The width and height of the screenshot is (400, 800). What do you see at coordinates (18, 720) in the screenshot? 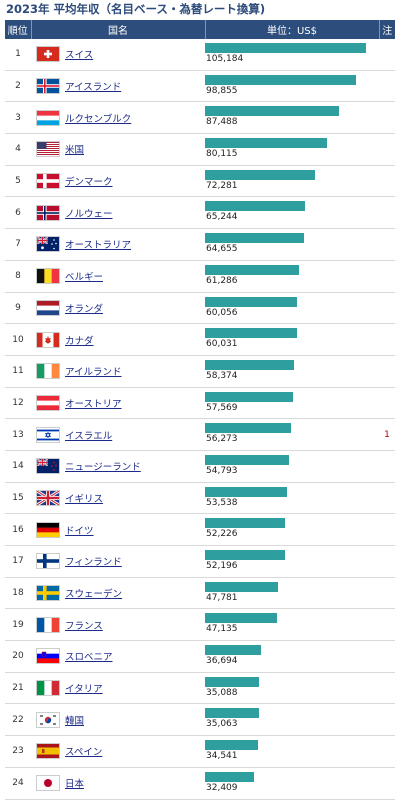
I see `rank-cell: 22` at bounding box center [18, 720].